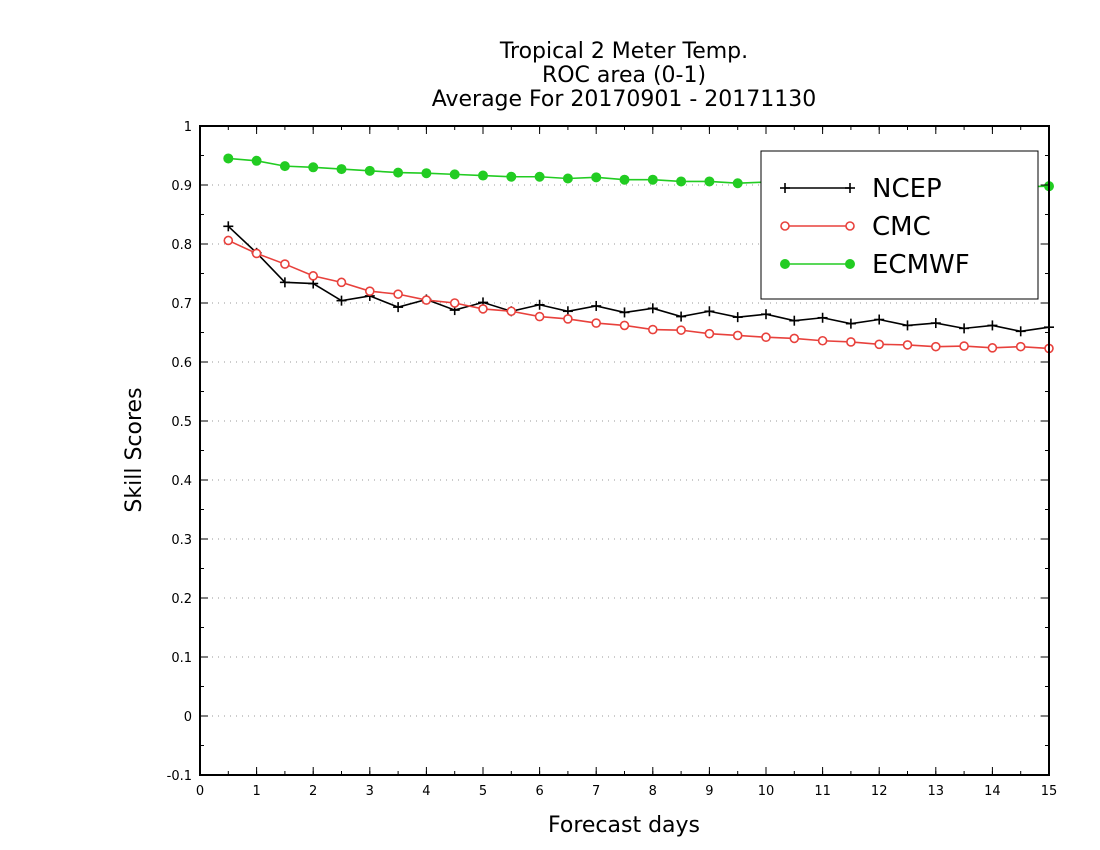 This screenshot has width=1100, height=850. Describe the element at coordinates (992, 791) in the screenshot. I see `x-tick-label: 14` at that location.